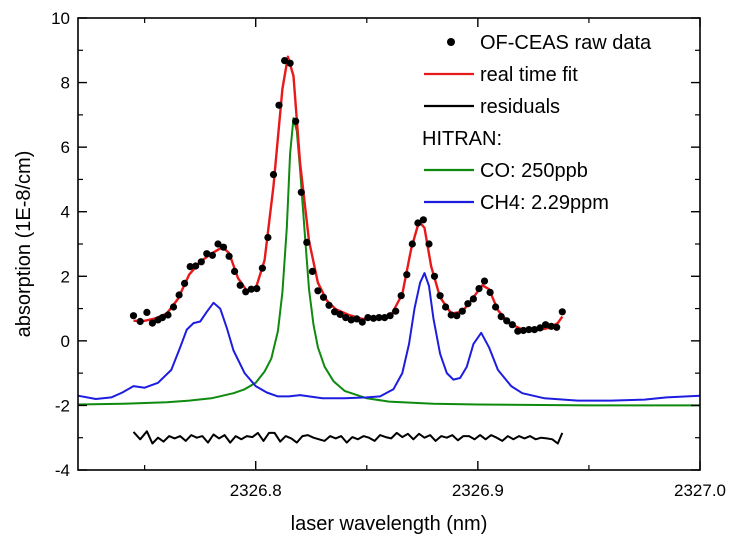 The width and height of the screenshot is (730, 538). I want to click on legend-label-5: CH4: 2.29ppm, so click(544, 203).